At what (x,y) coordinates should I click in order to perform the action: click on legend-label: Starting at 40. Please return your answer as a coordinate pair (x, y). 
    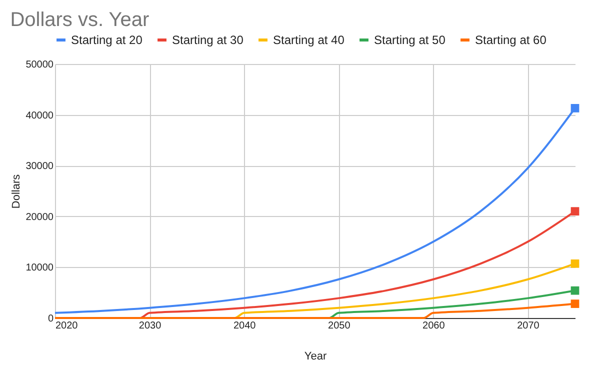
    Looking at the image, I should click on (309, 40).